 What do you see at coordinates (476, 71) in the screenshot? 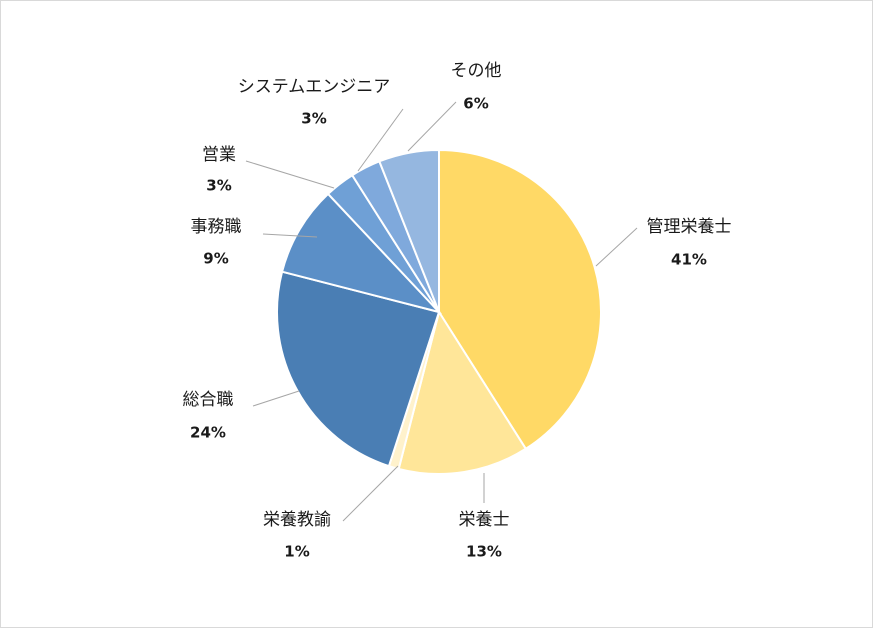
I see `slice-label-sonota: その他` at bounding box center [476, 71].